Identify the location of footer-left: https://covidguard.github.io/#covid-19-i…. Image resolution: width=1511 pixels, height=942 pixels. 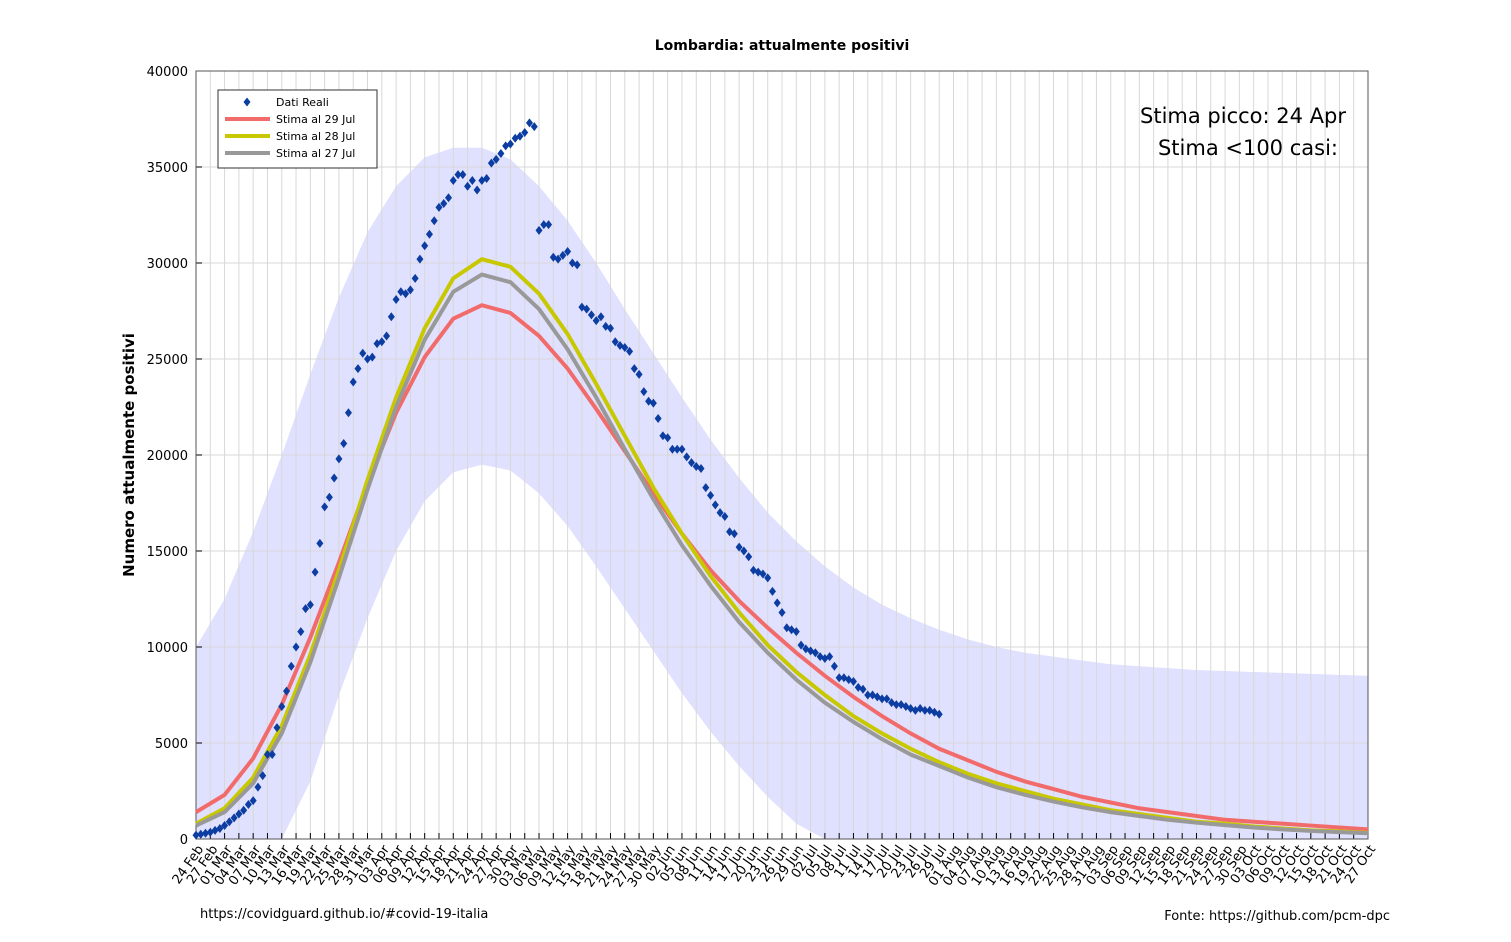
(344, 914).